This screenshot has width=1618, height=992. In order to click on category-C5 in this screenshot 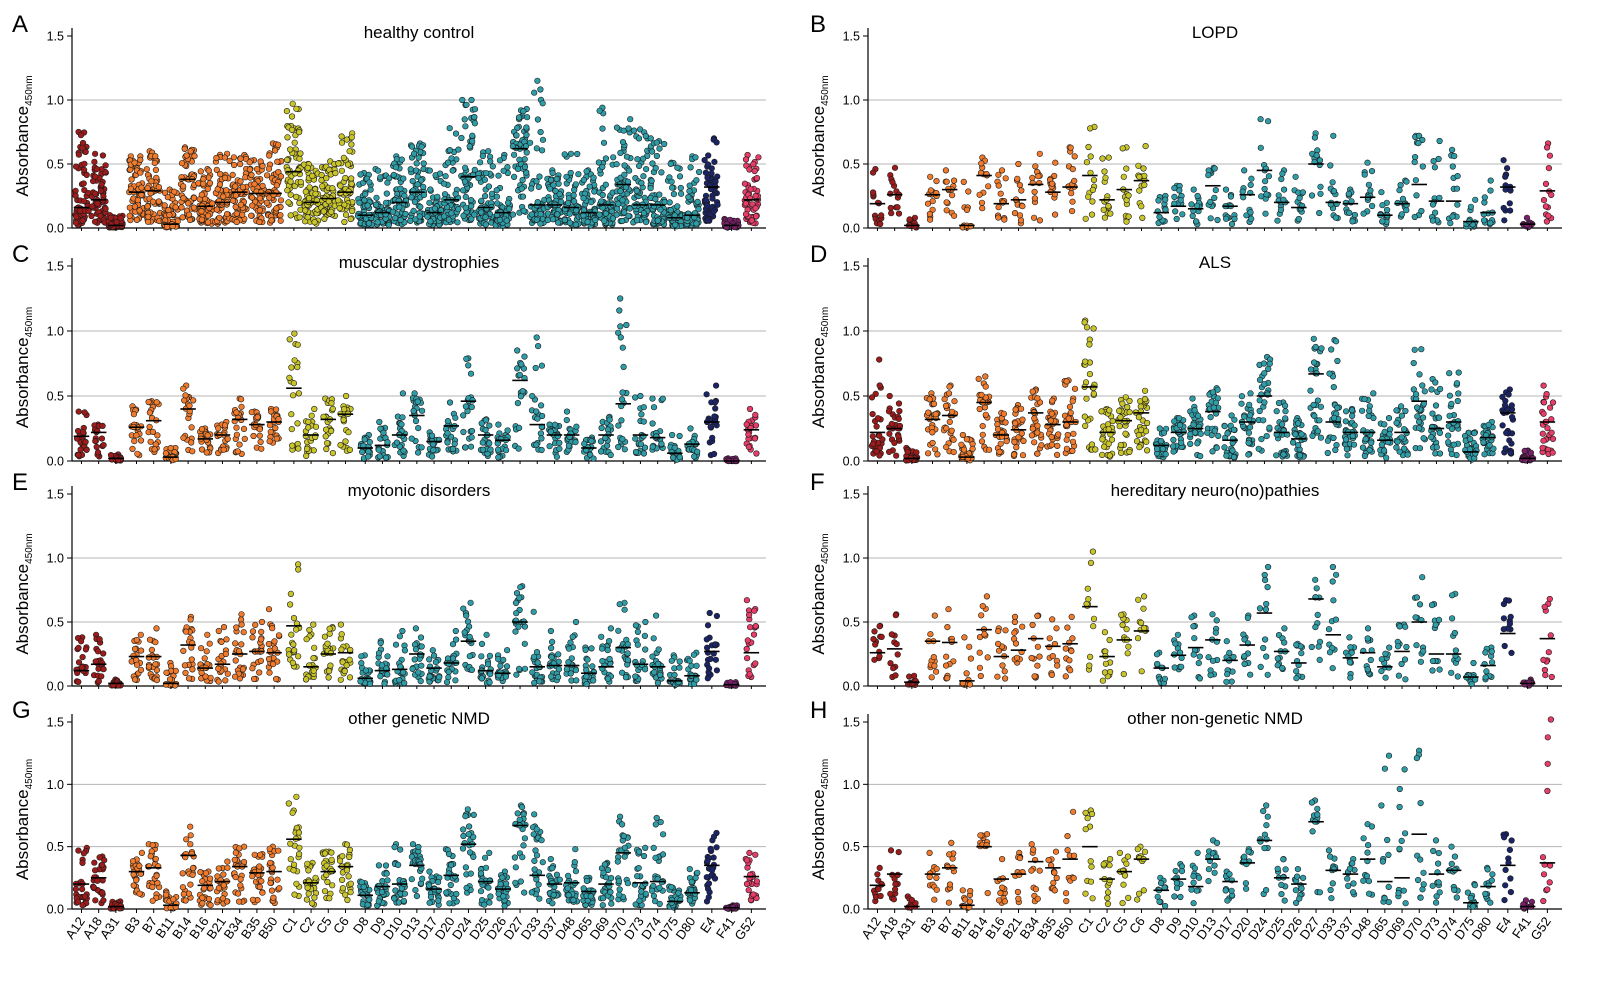, I will do `click(328, 194)`.